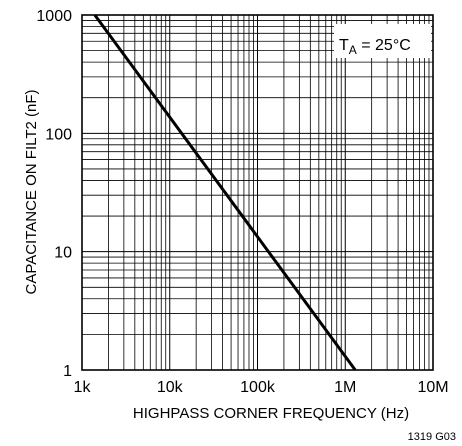 Image resolution: width=462 pixels, height=446 pixels. Describe the element at coordinates (345, 387) in the screenshot. I see `x-tick-label: 1M` at that location.